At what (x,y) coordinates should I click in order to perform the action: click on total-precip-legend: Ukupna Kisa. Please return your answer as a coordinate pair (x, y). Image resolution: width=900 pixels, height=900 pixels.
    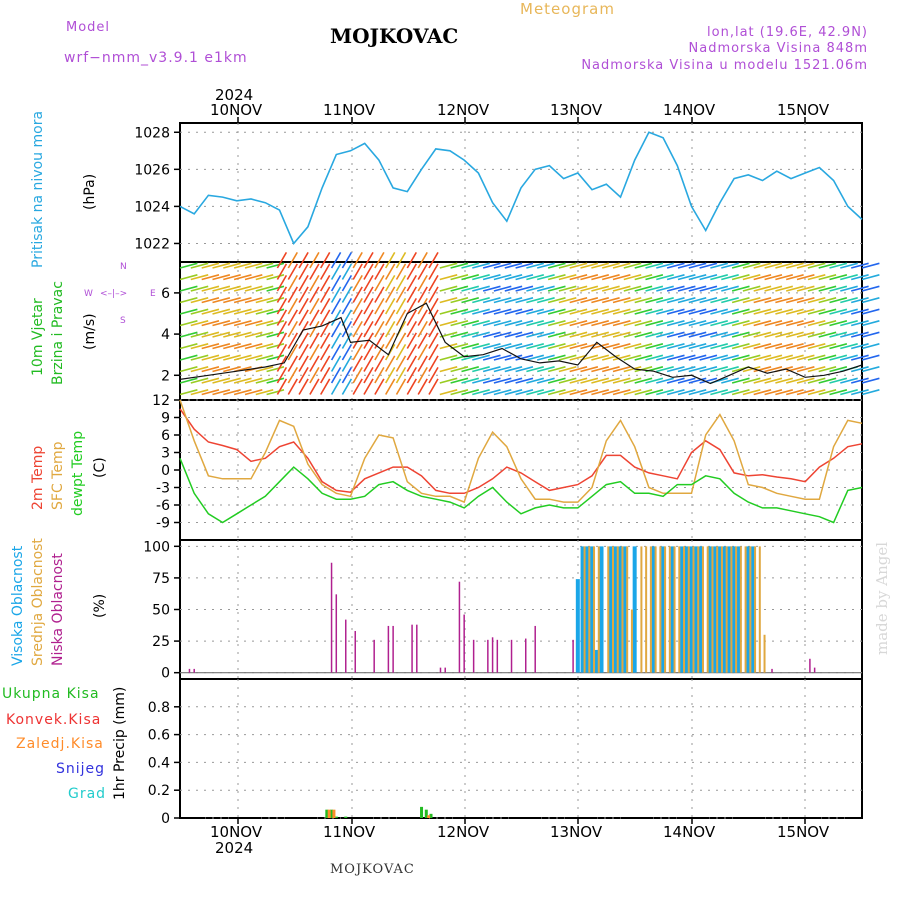
    Looking at the image, I should click on (51, 694).